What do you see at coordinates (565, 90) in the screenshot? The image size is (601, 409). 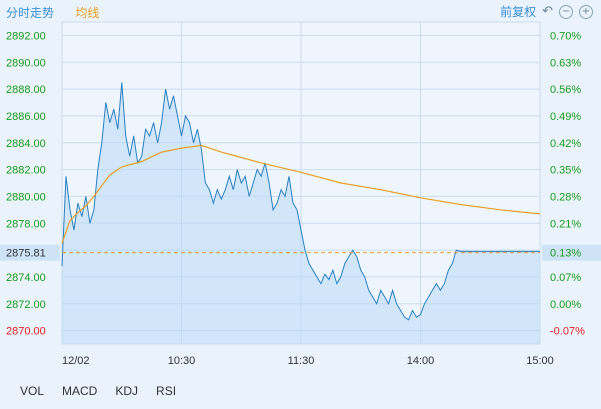 I see `y-right-tick-label: 0.56%` at bounding box center [565, 90].